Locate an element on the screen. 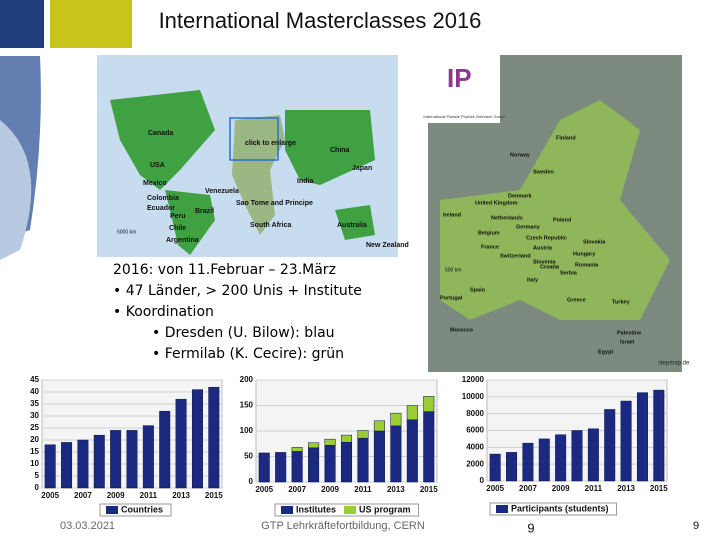  map-label: Poland is located at coordinates (562, 220).